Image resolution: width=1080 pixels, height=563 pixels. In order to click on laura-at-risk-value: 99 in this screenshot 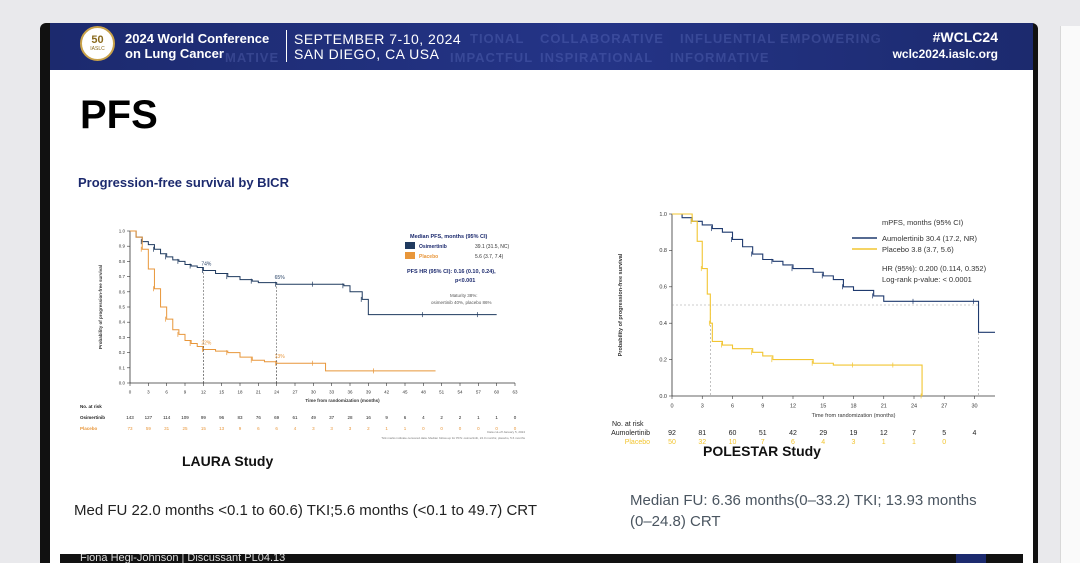, I will do `click(204, 417)`.